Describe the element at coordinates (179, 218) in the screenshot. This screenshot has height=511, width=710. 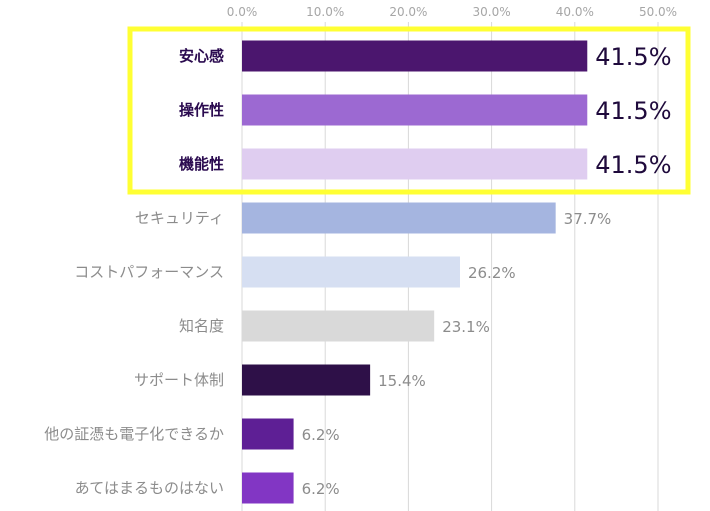
I see `category-label: セキュリティ` at that location.